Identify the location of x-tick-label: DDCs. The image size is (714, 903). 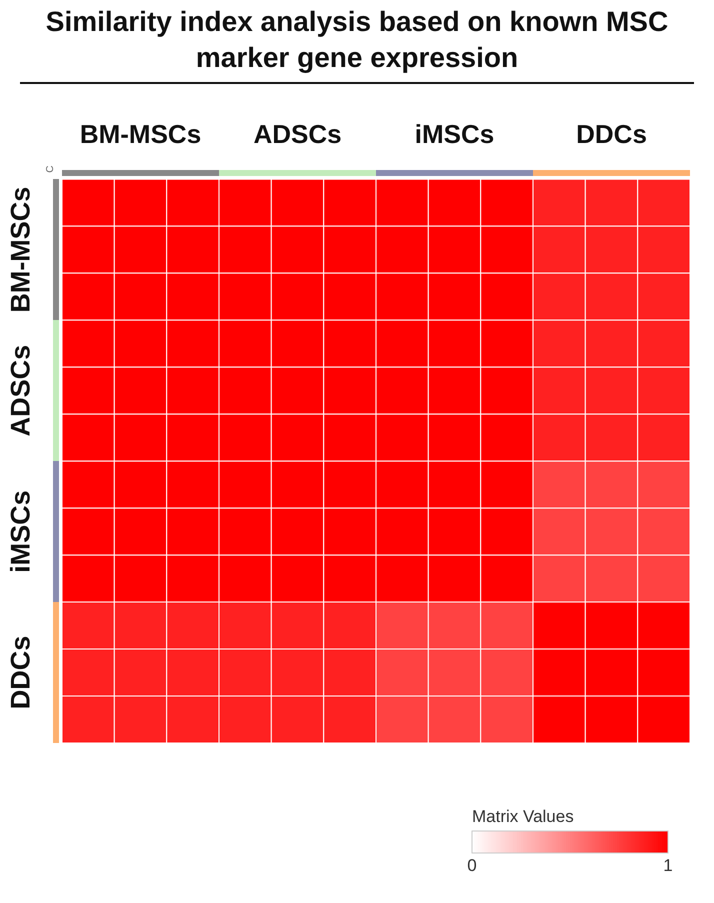
(611, 133).